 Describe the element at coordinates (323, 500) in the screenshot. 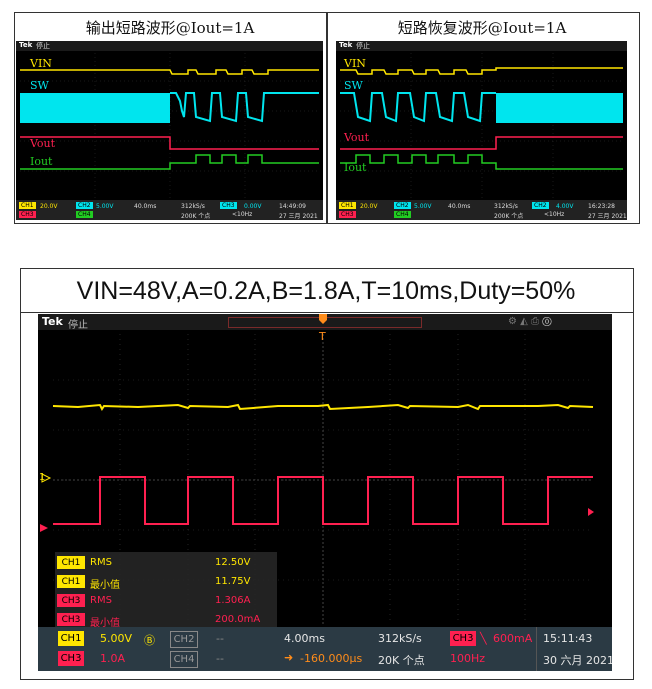

I see `ch3-trace` at that location.